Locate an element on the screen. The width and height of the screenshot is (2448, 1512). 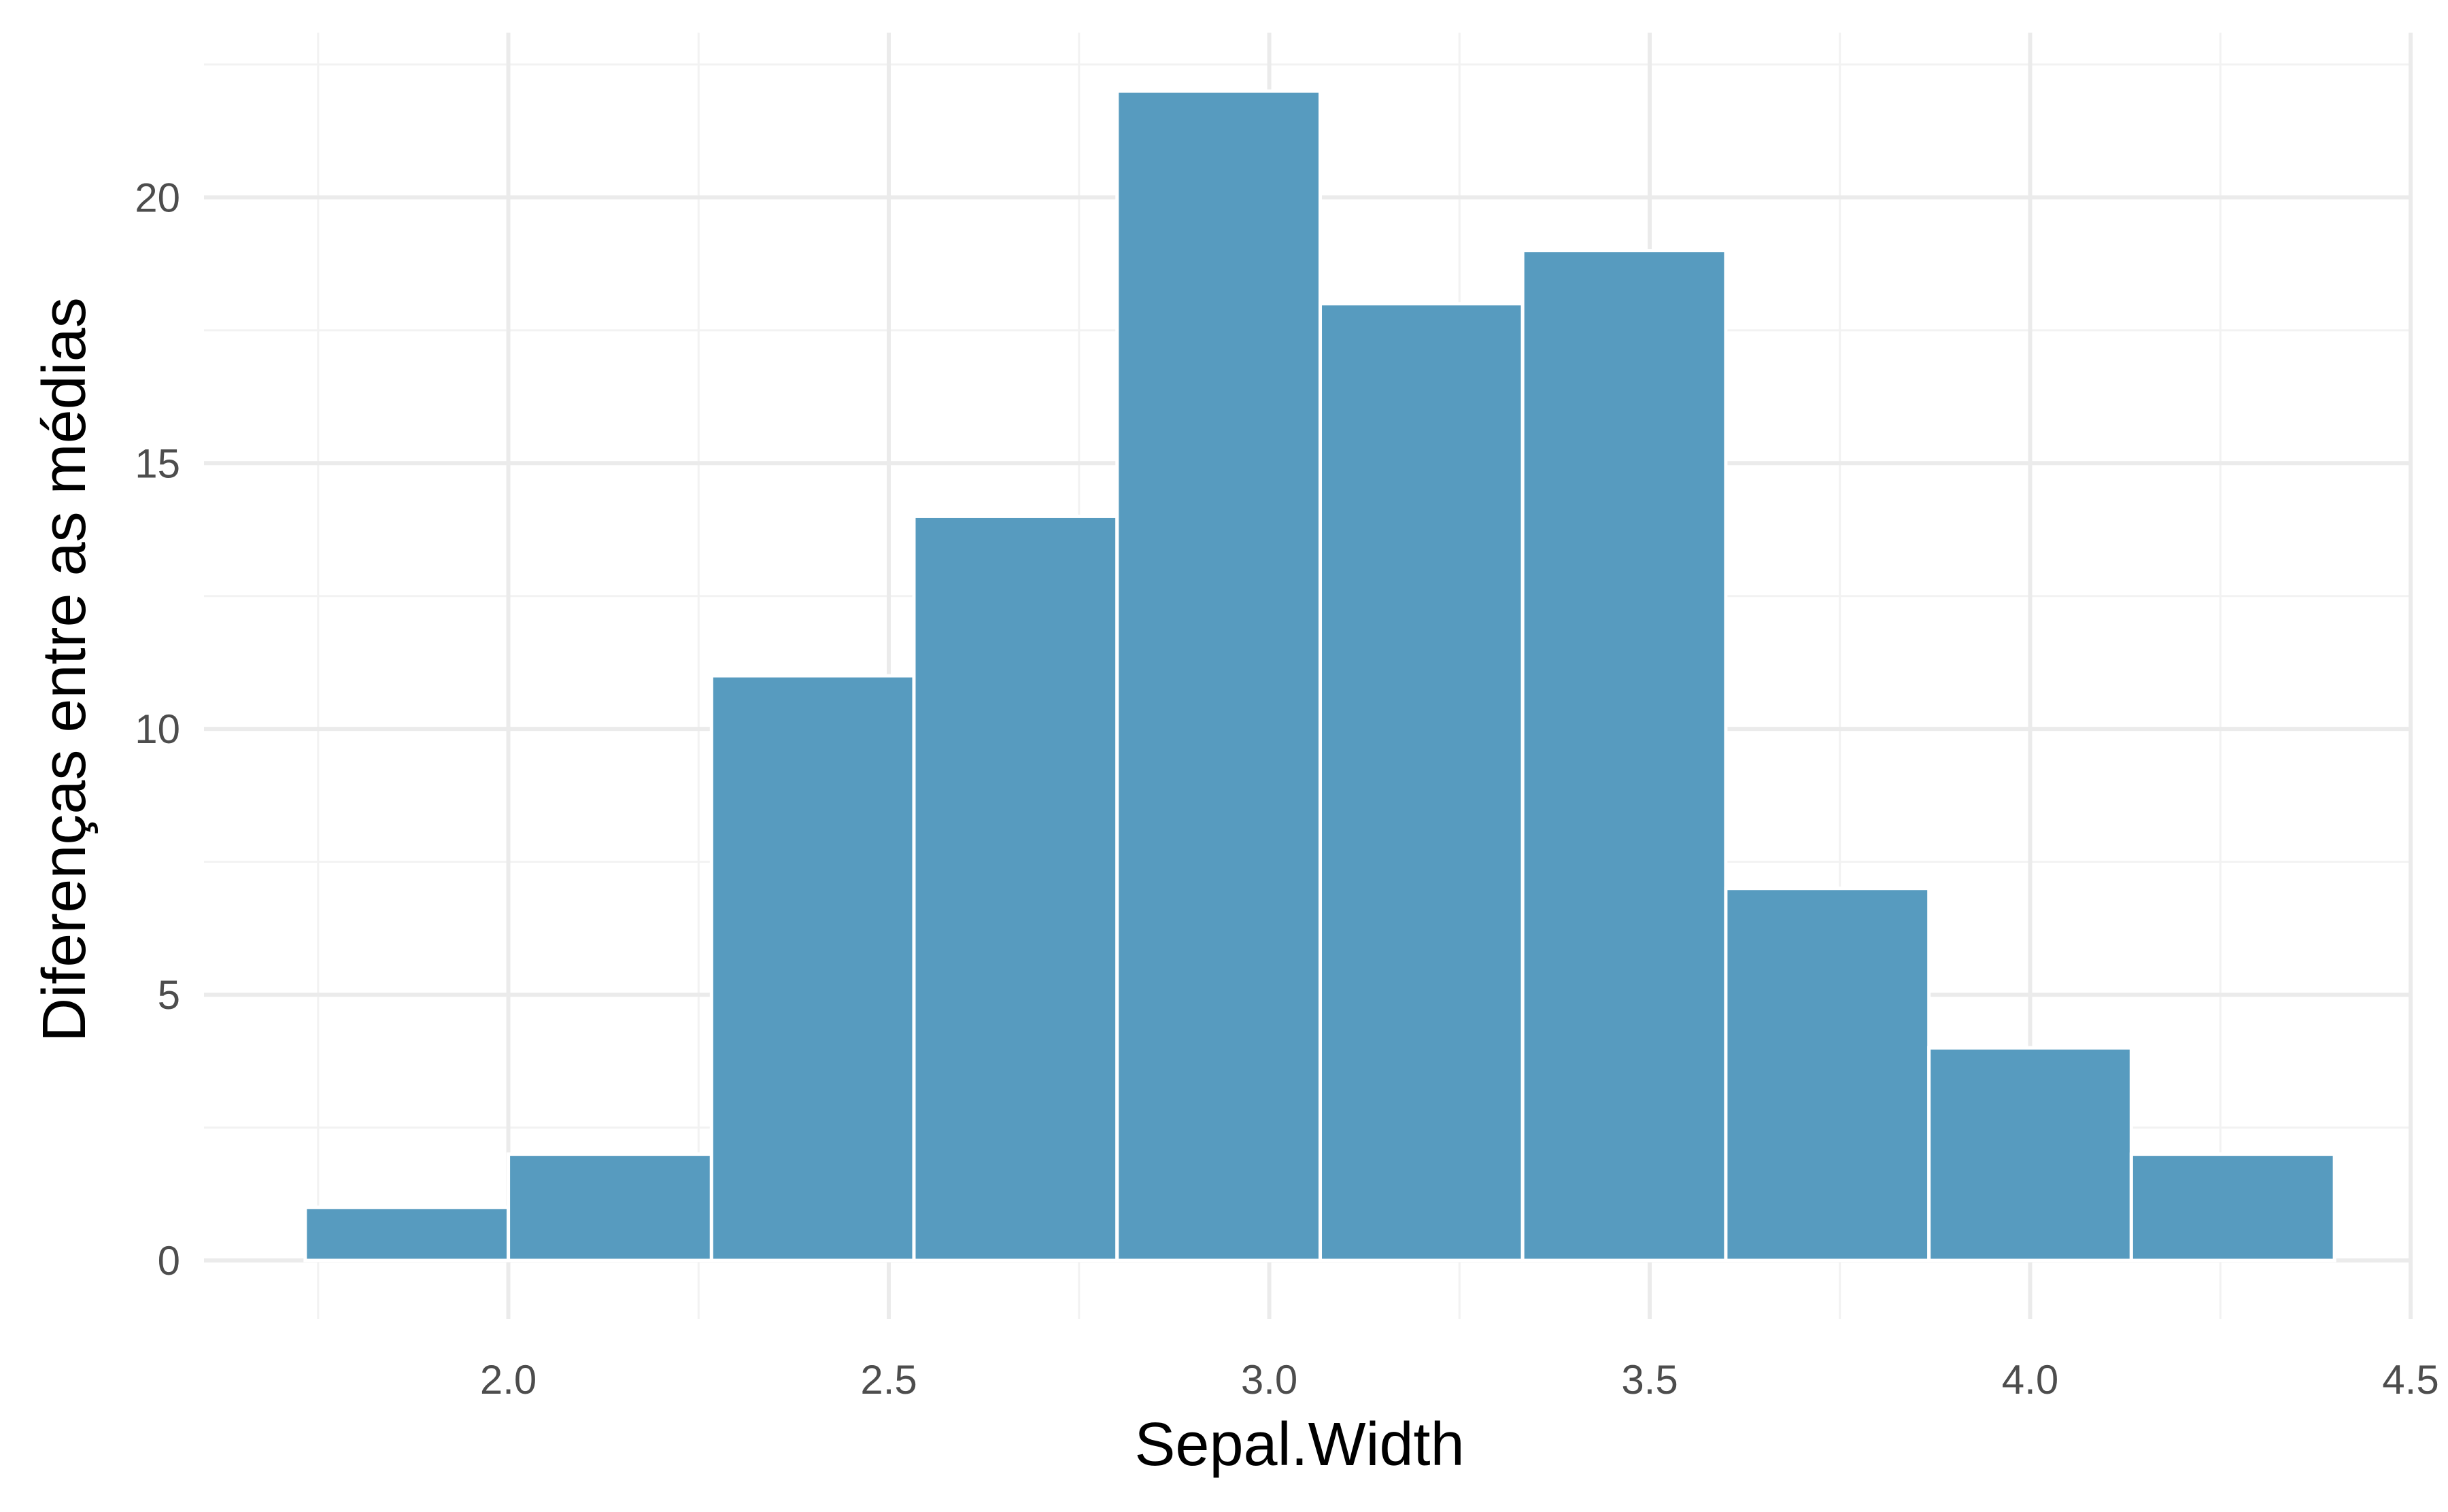
y-axis-tick-labels: 0 5 10 15 20 is located at coordinates (158, 729).